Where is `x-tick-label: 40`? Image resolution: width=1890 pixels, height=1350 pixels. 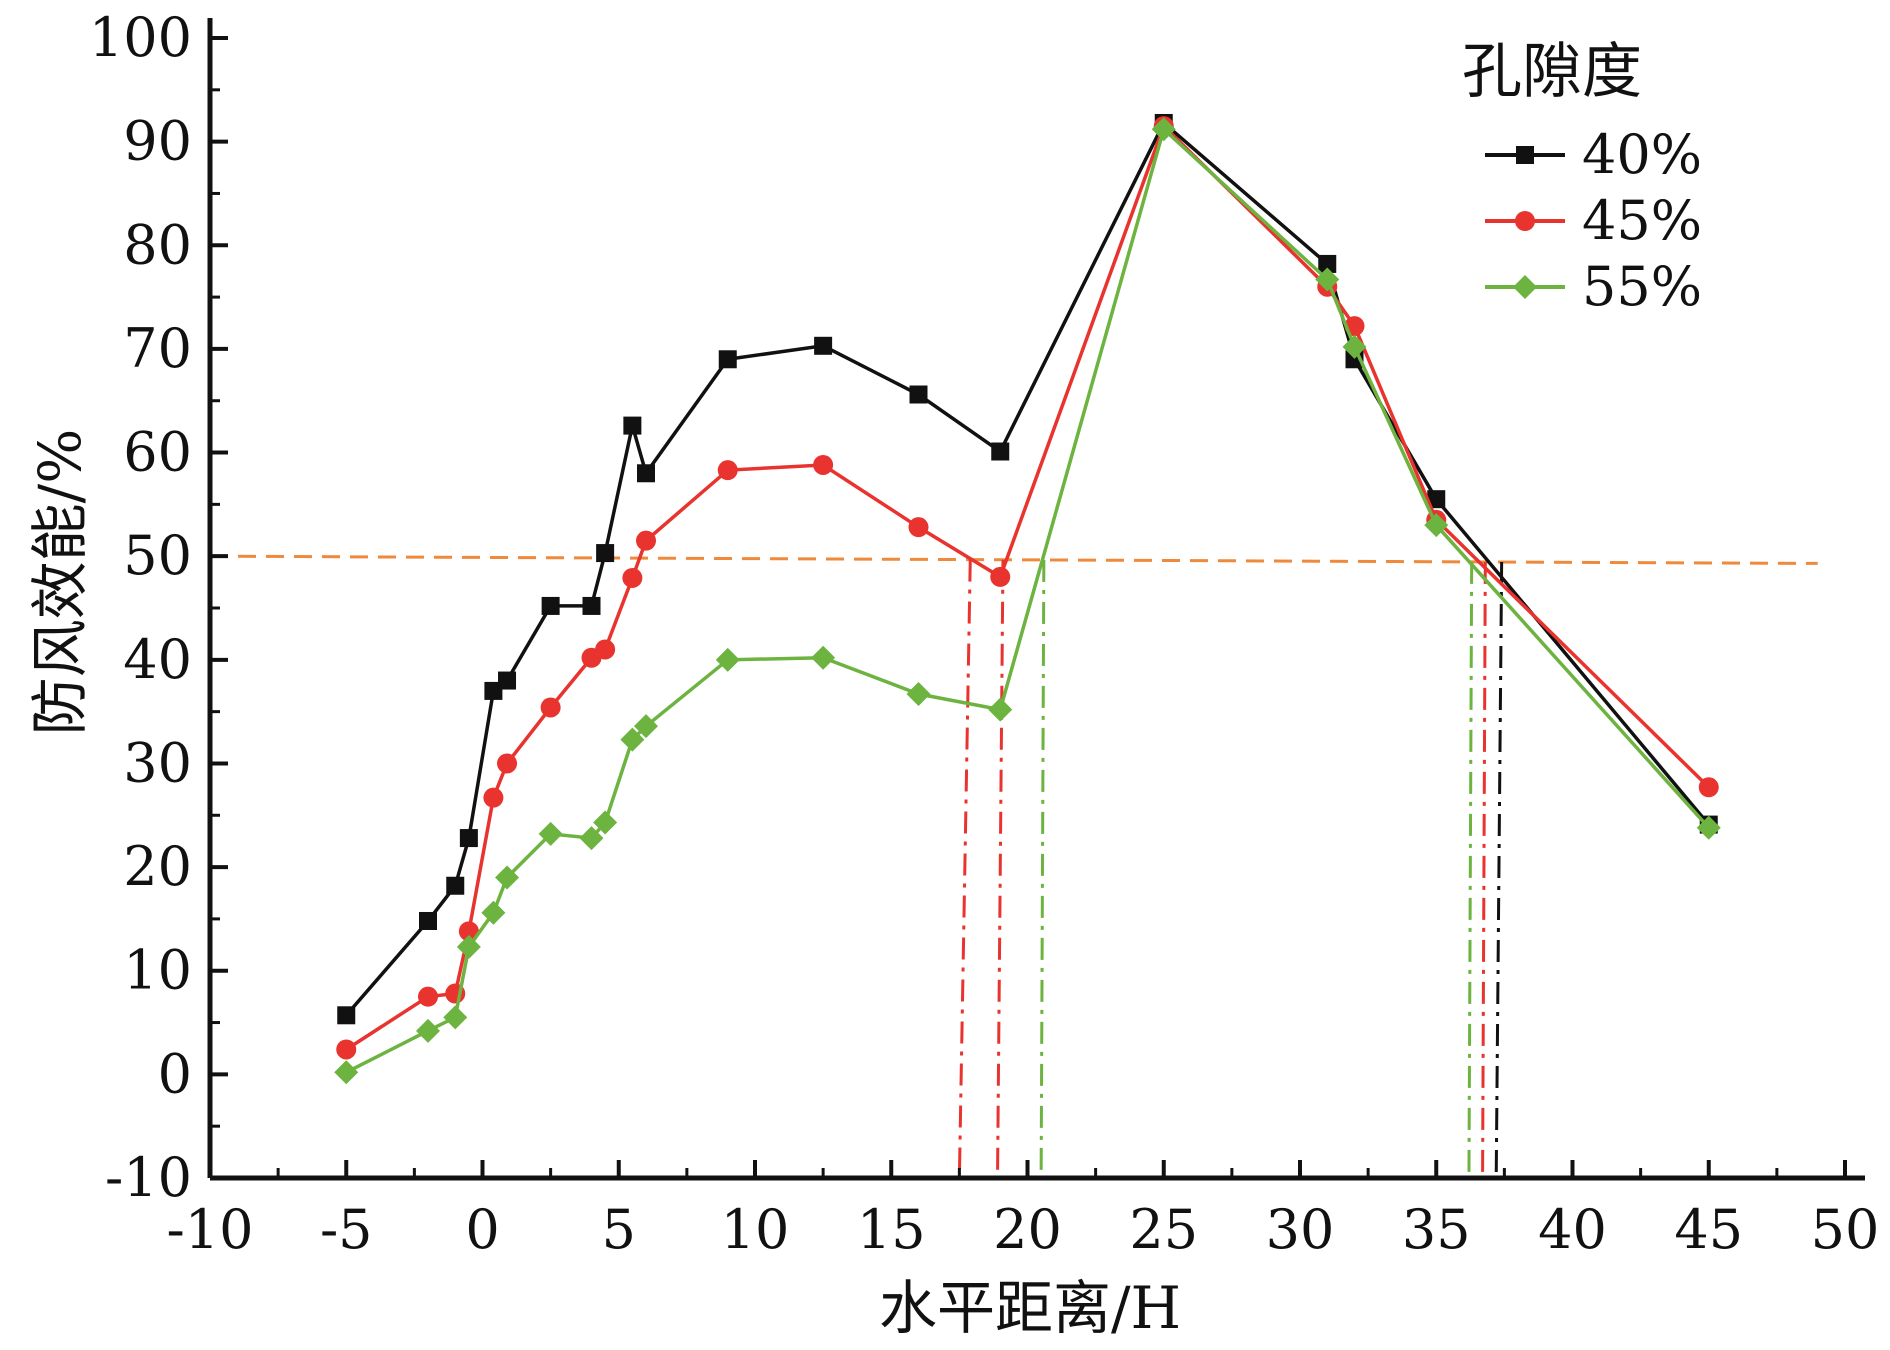
x-tick-label: 40 is located at coordinates (1572, 1229).